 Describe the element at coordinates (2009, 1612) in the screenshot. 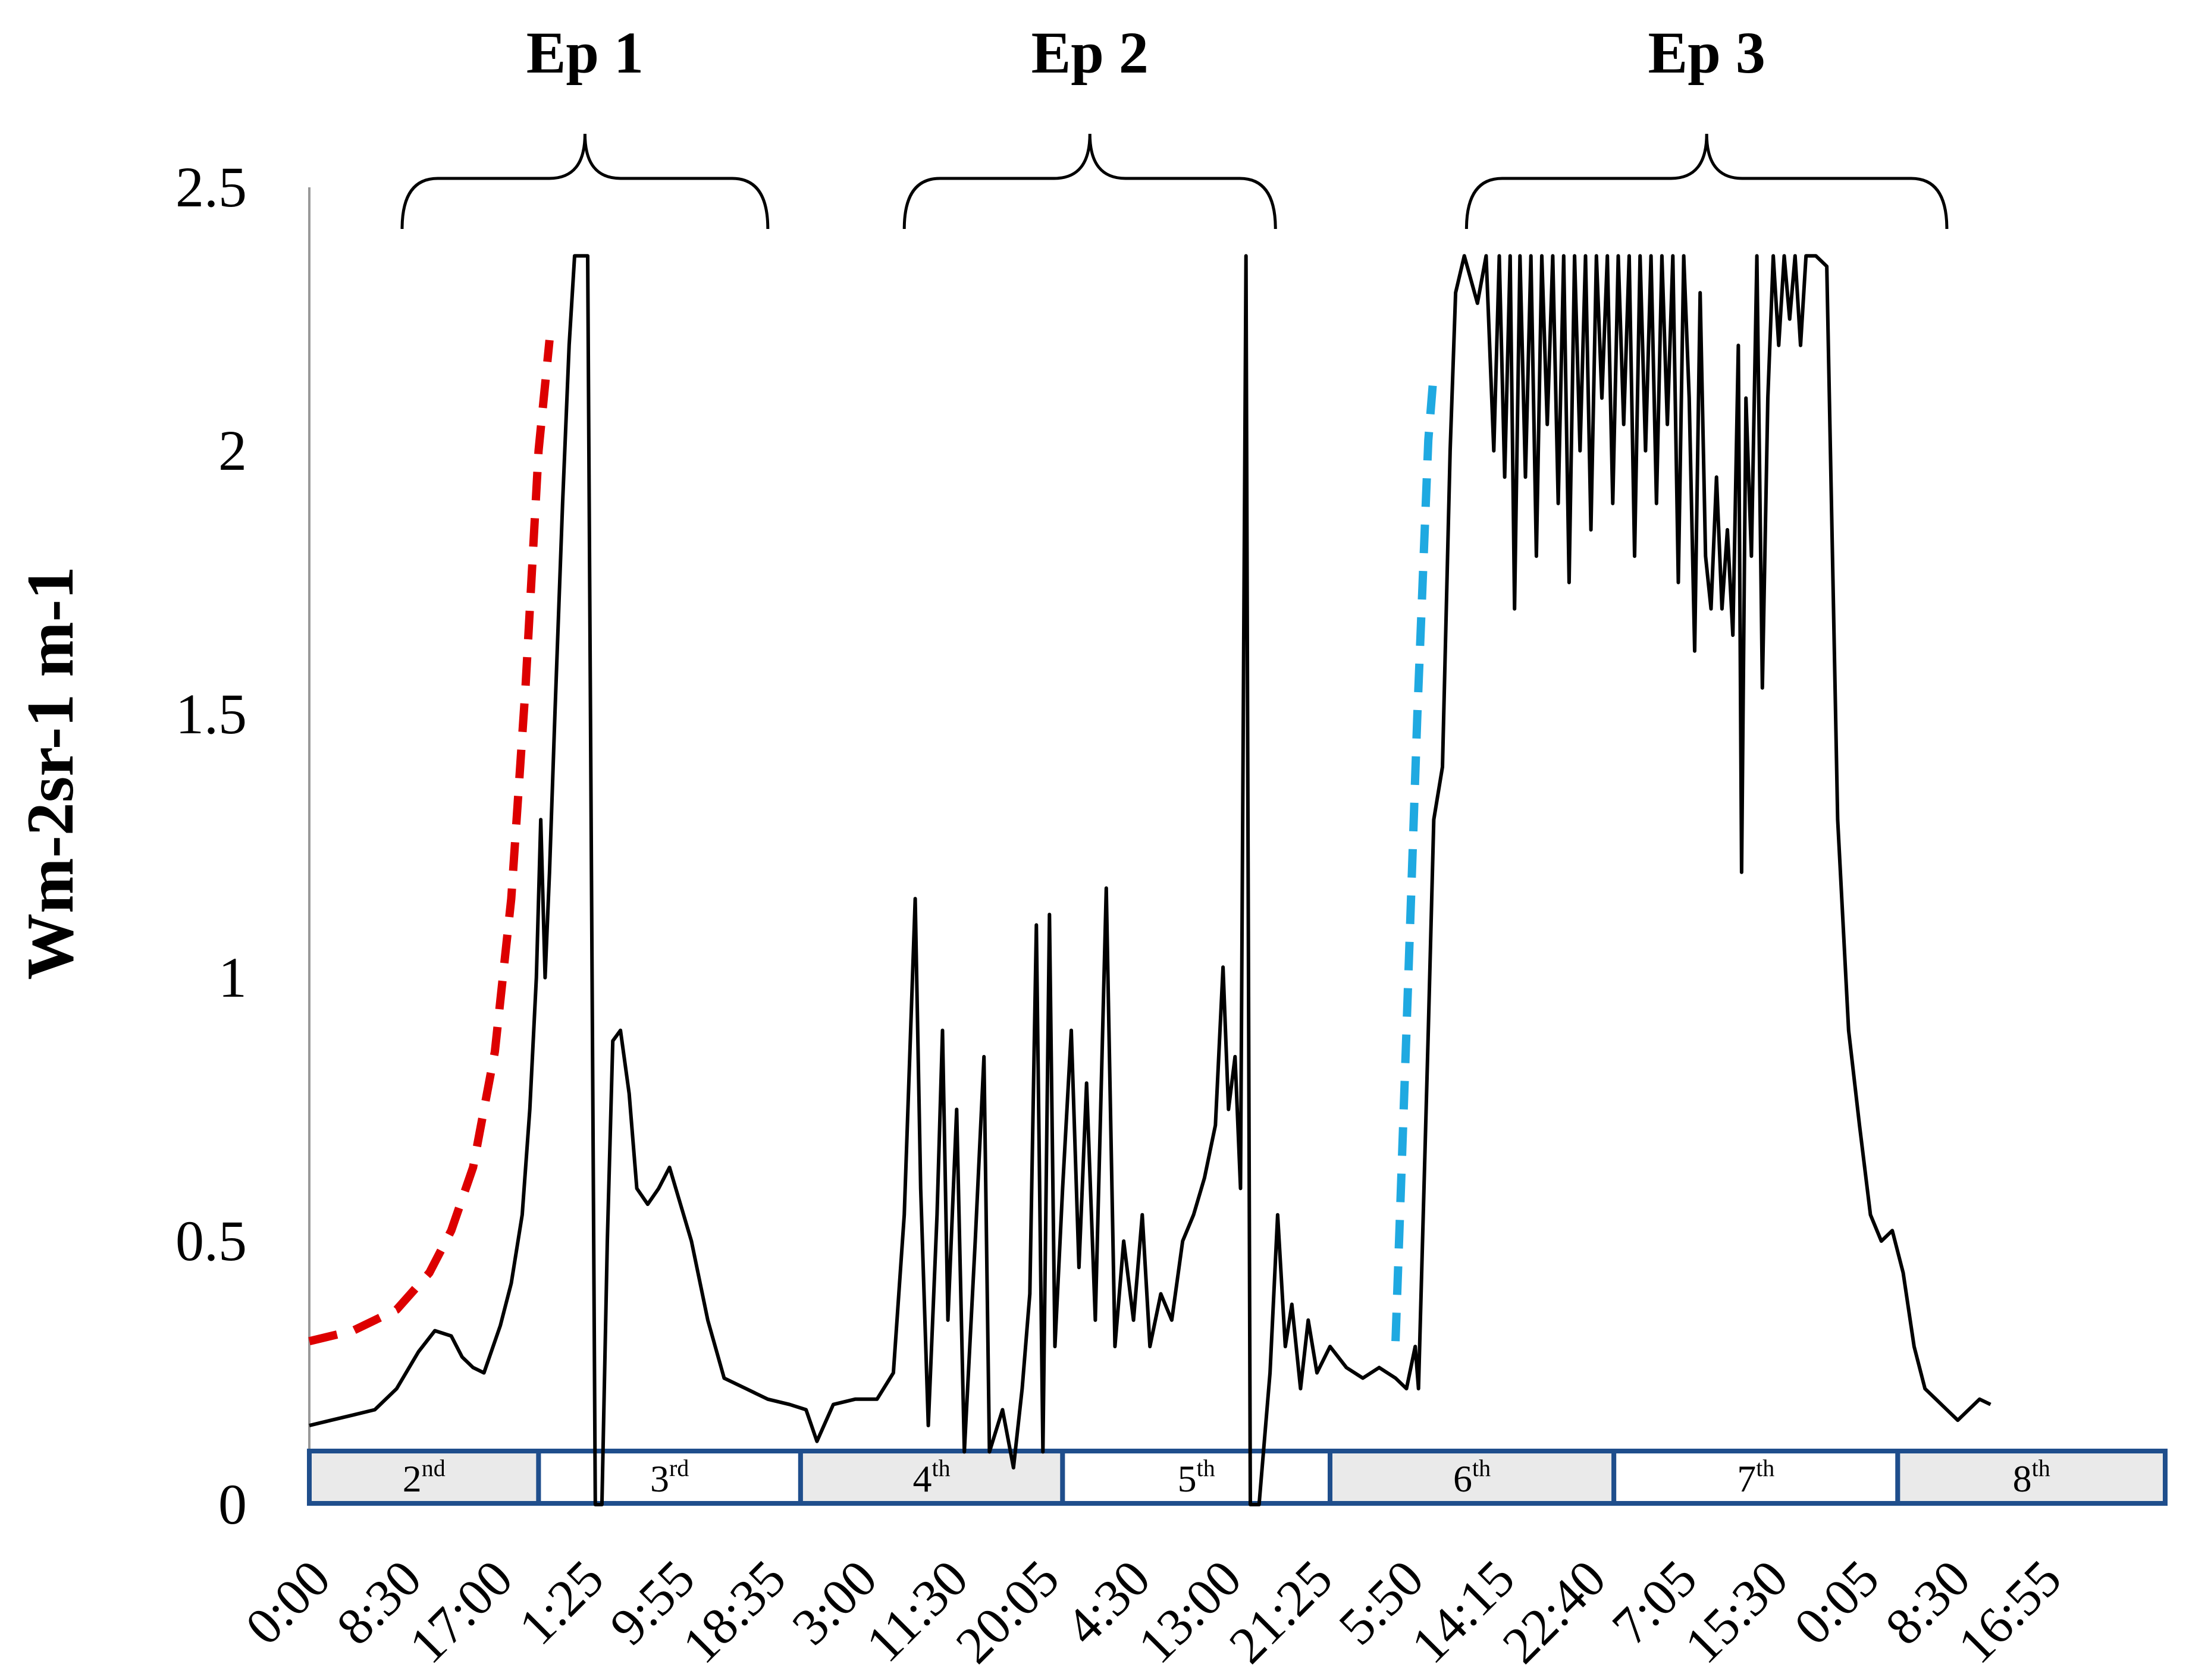

I see `x-tick-label: 16:55` at that location.